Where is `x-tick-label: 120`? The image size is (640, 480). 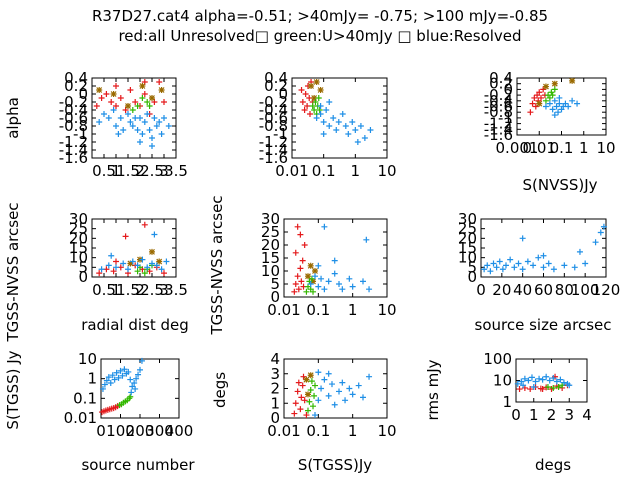 x-tick-label: 120 is located at coordinates (606, 290).